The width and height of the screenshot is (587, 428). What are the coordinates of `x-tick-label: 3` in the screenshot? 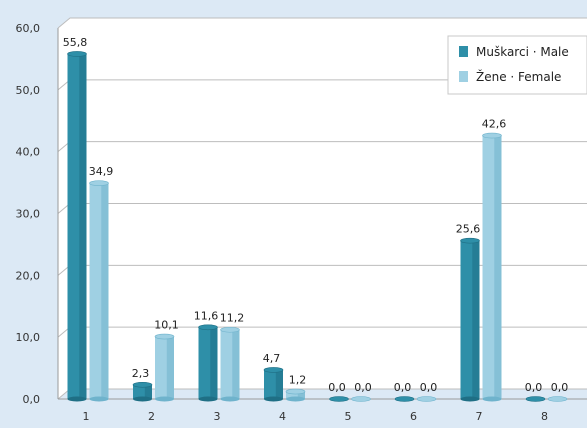 It's located at (217, 416).